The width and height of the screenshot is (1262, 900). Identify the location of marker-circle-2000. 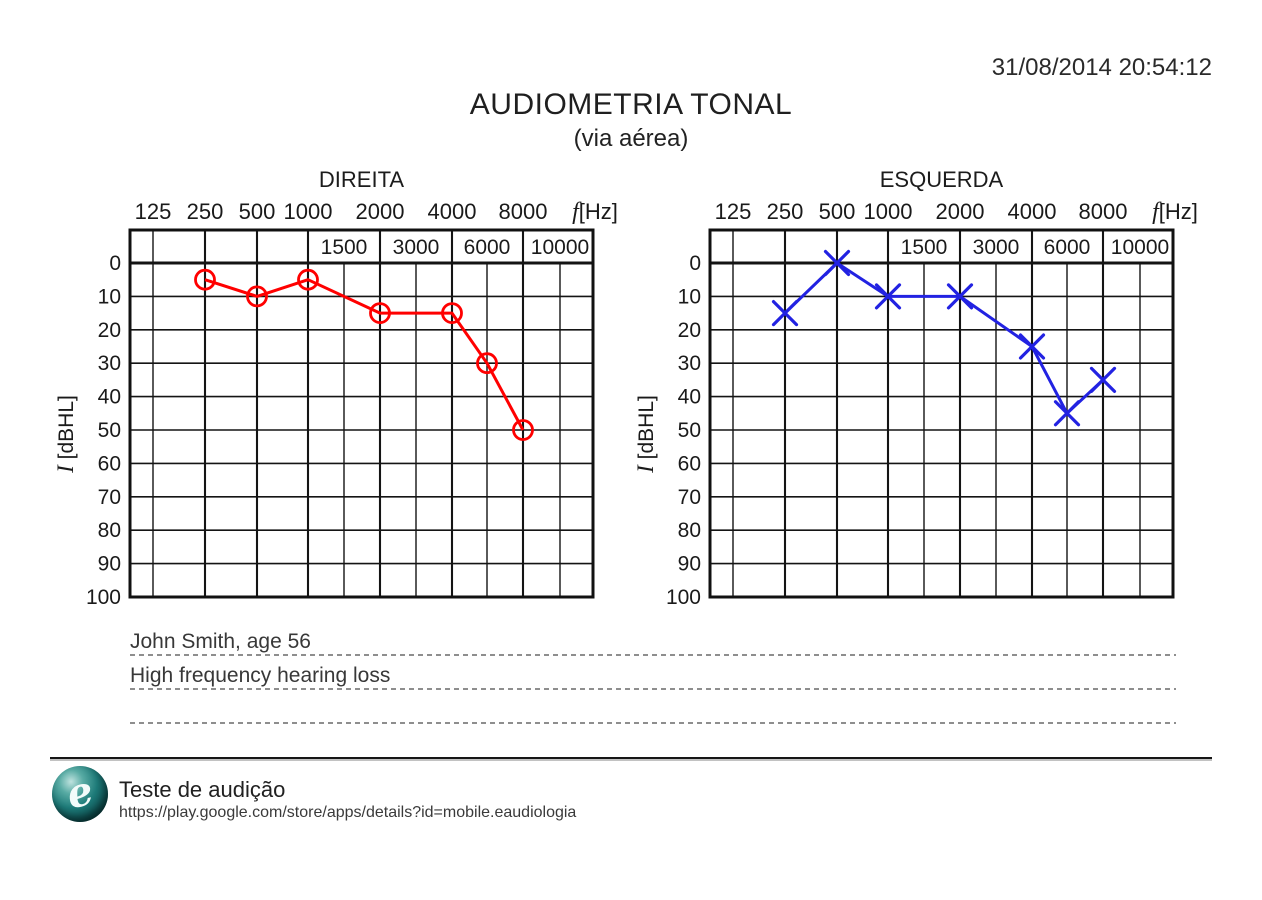
(380, 313).